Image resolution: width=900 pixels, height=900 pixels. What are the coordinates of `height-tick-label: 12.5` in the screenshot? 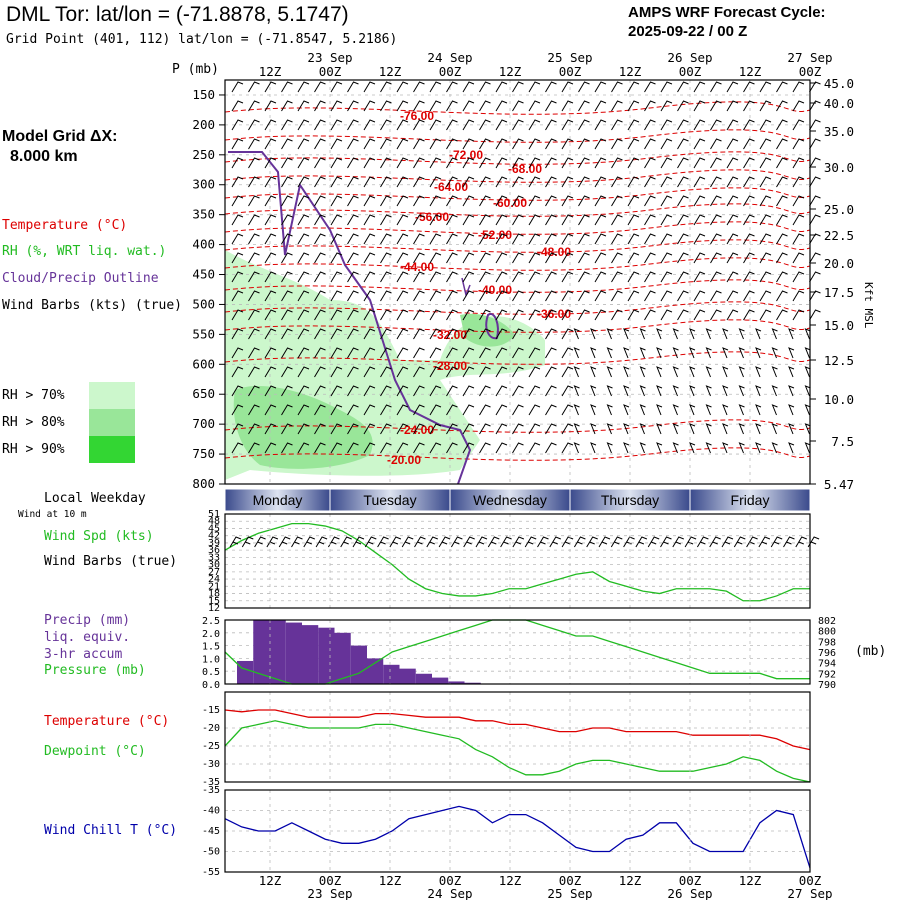 It's located at (839, 360).